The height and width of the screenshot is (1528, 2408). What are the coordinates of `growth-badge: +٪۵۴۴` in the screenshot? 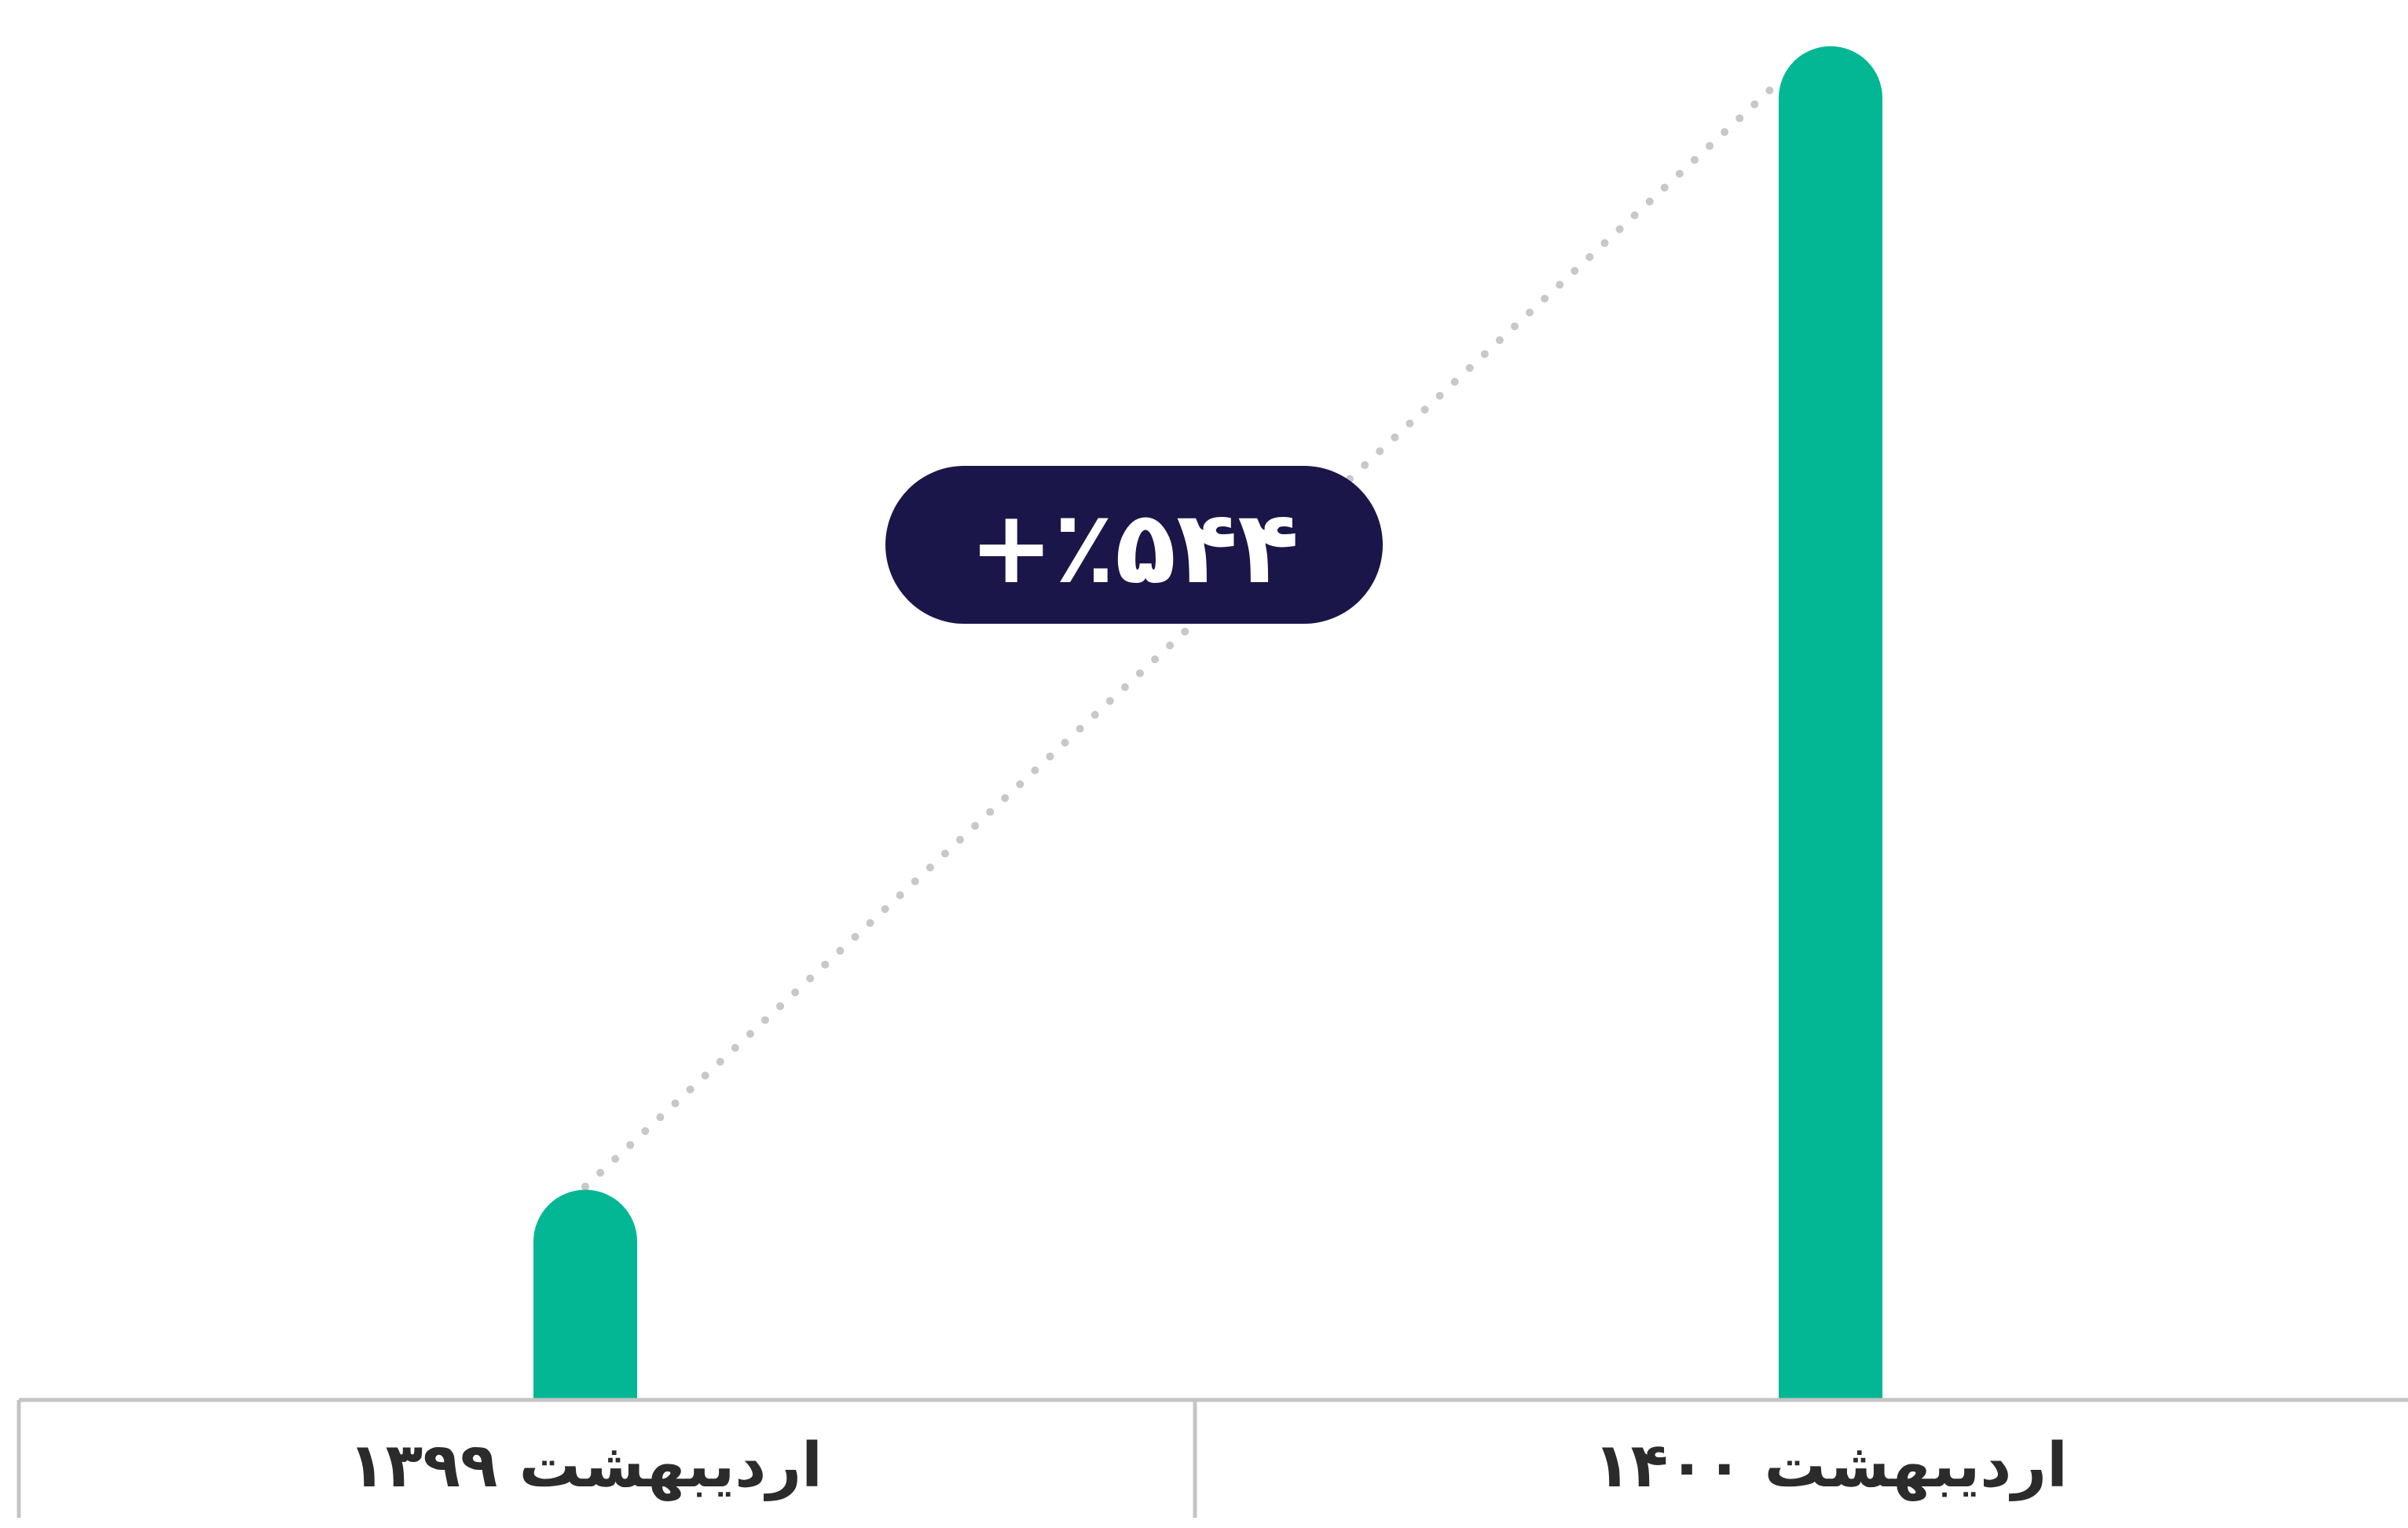 It's located at (1134, 545).